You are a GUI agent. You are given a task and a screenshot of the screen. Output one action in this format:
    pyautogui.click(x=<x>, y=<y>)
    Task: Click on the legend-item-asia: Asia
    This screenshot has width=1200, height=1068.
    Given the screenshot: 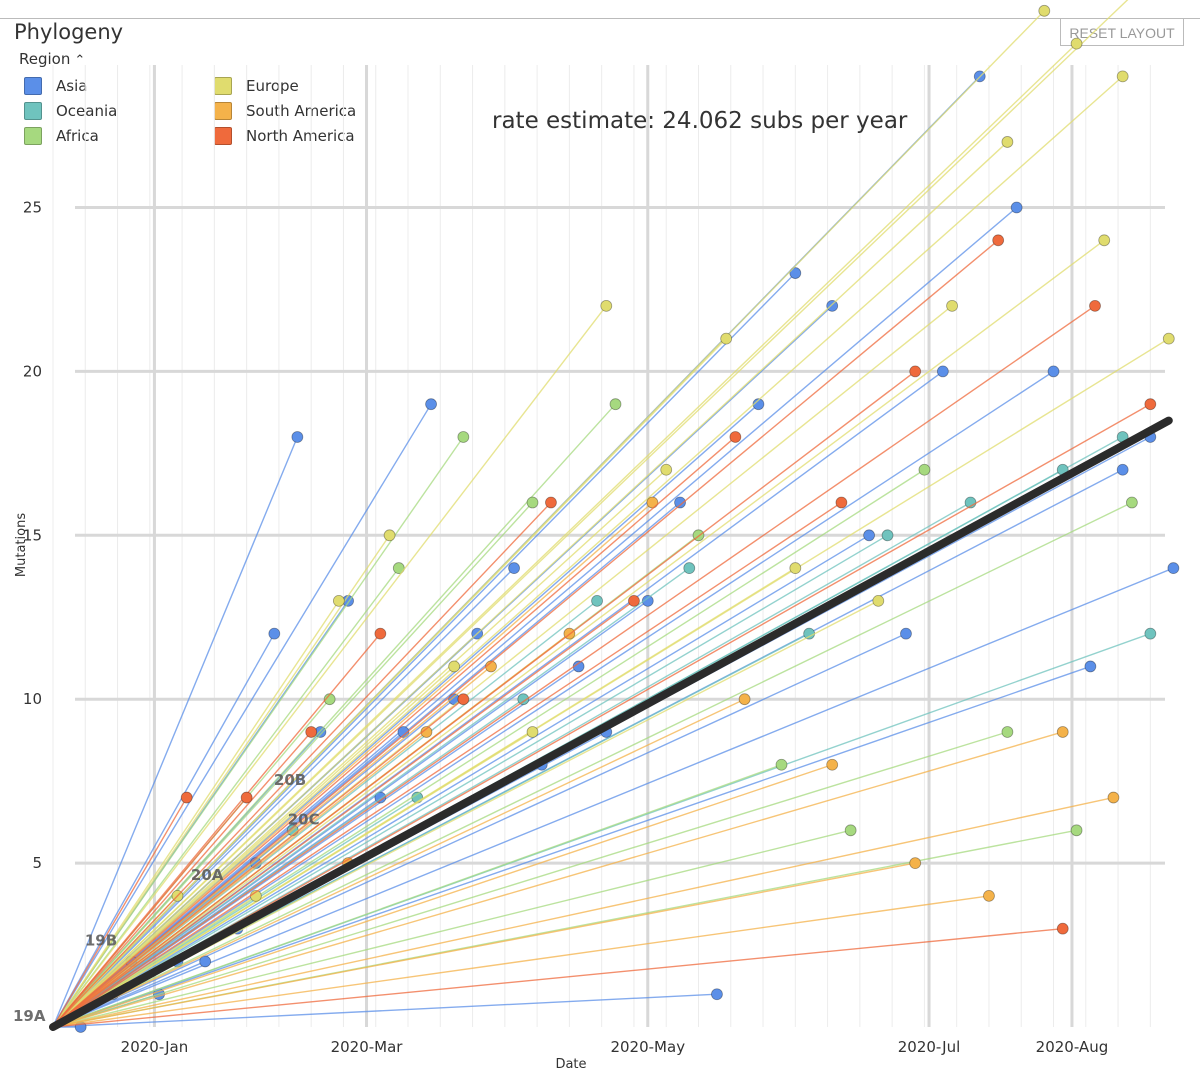 What is the action you would take?
    pyautogui.click(x=55, y=86)
    